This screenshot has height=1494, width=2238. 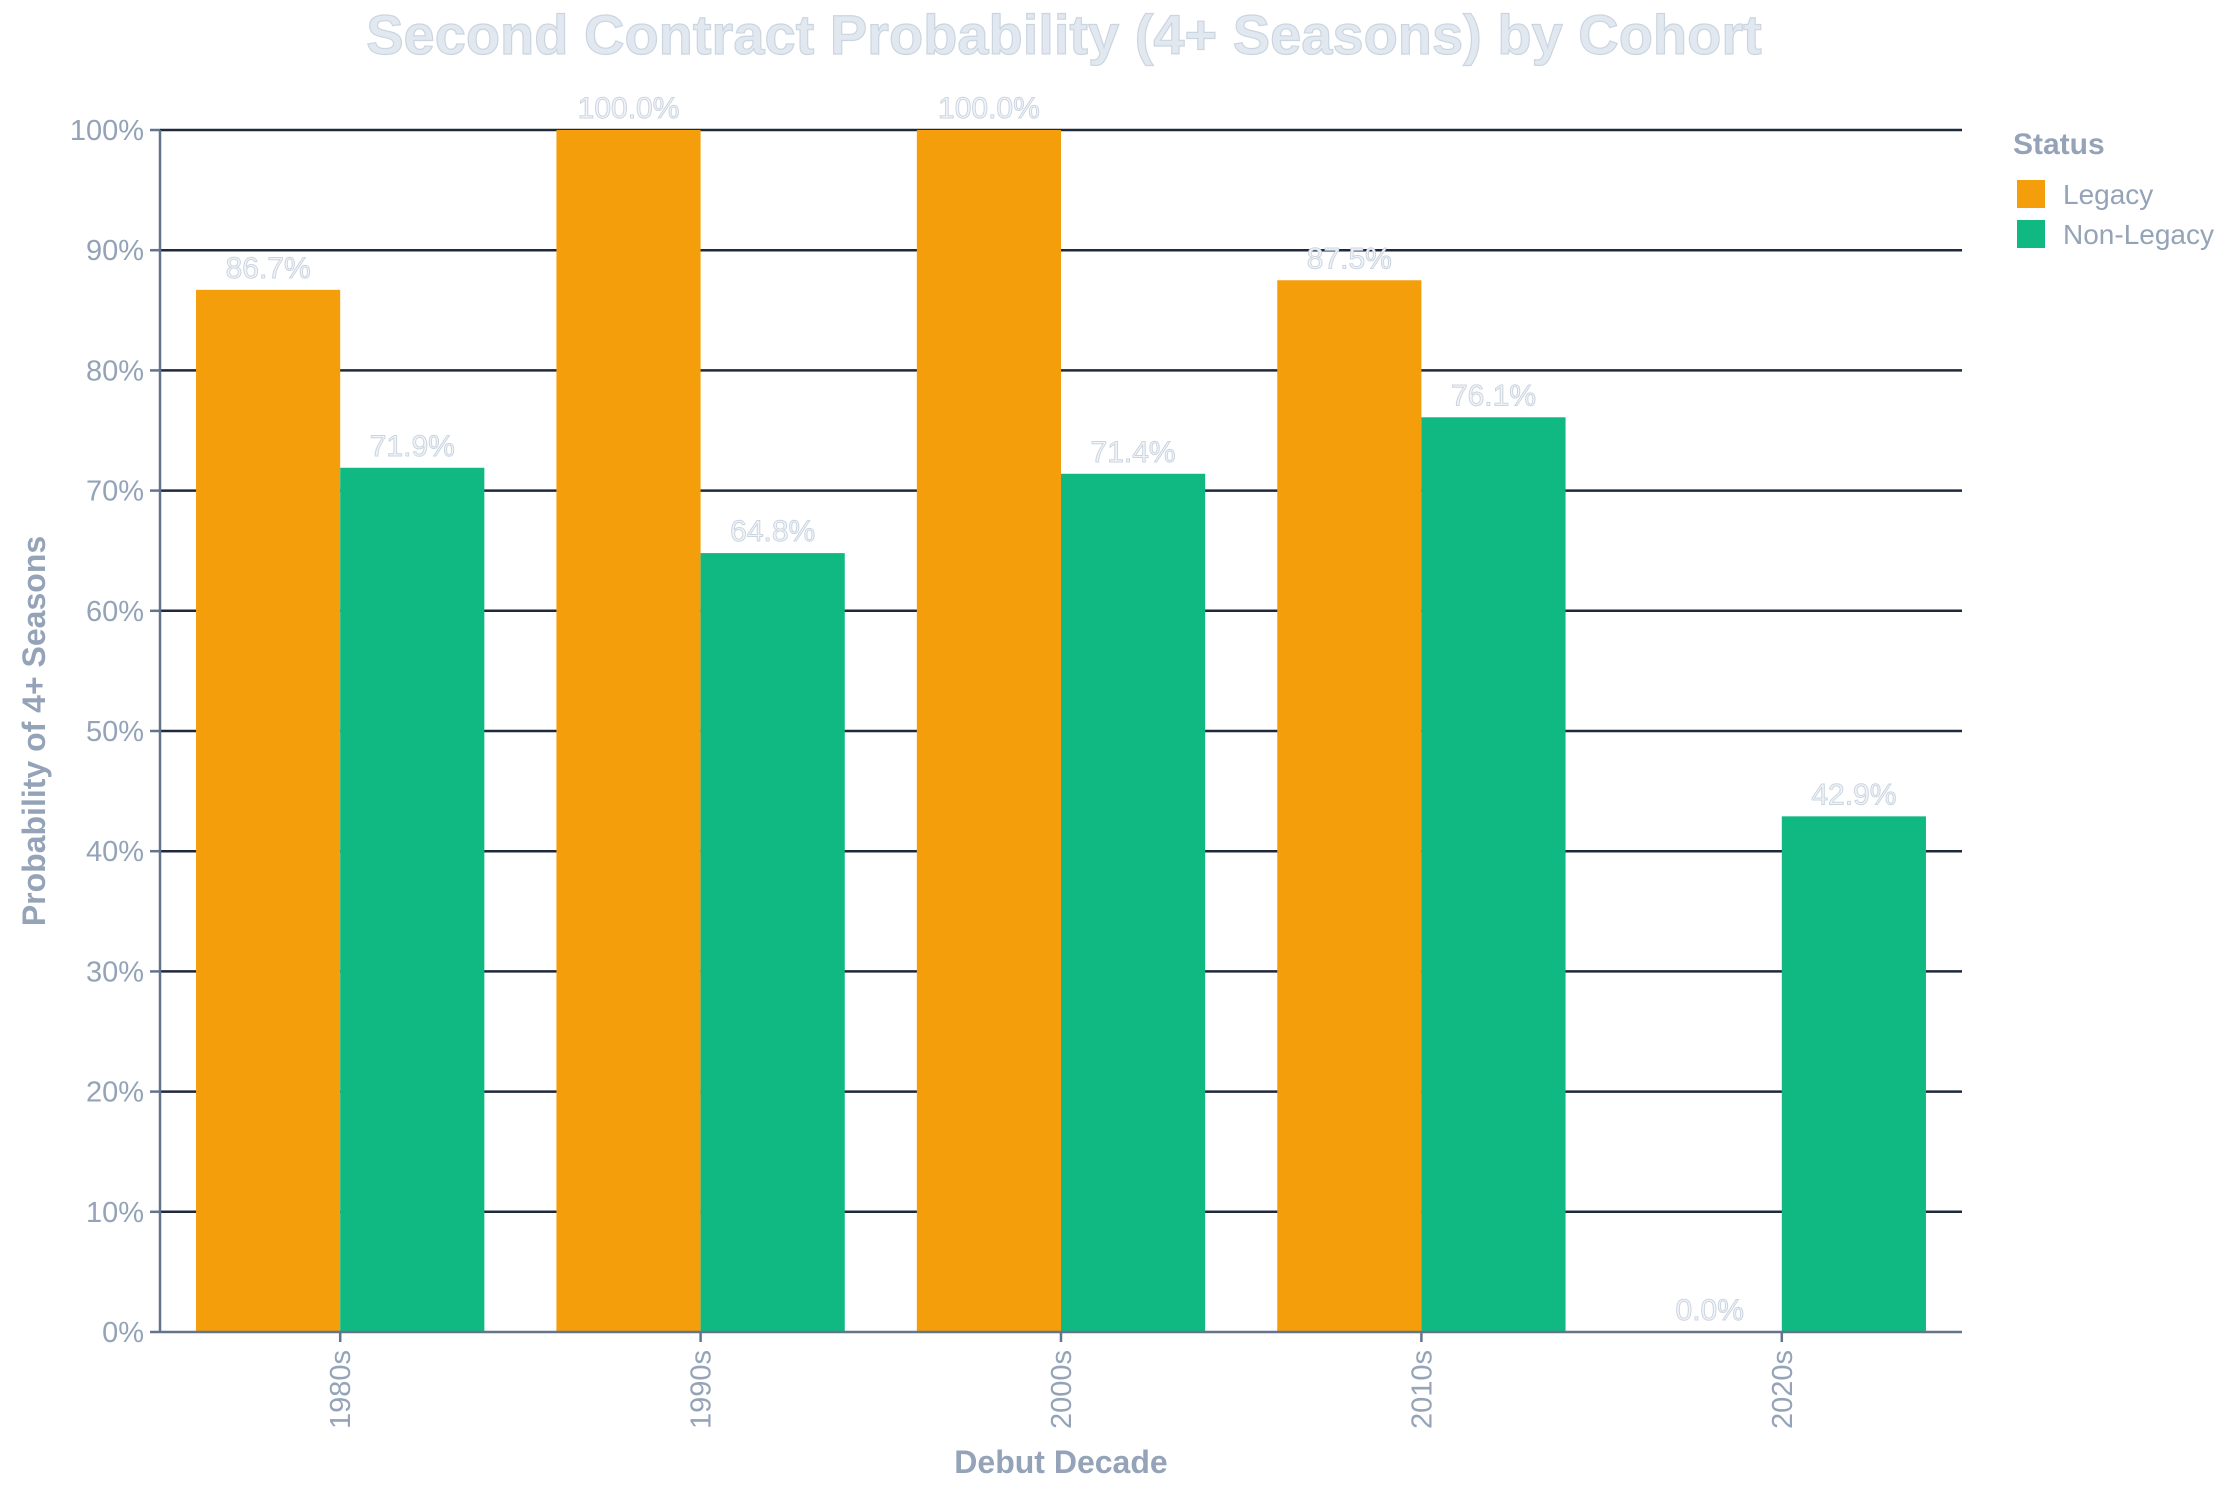 I want to click on x-axis-title: Debut Decade, so click(x=1060, y=1462).